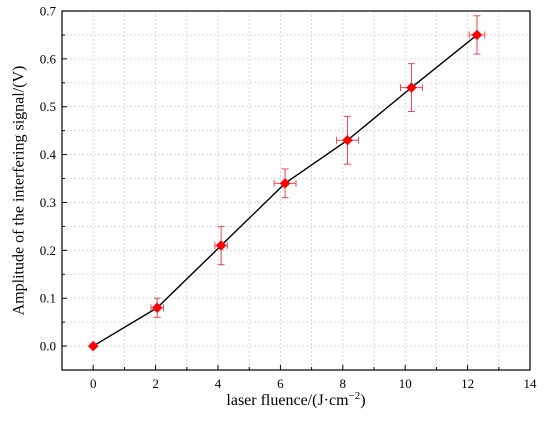  Describe the element at coordinates (48, 250) in the screenshot. I see `y-tick-label: 0.2` at that location.